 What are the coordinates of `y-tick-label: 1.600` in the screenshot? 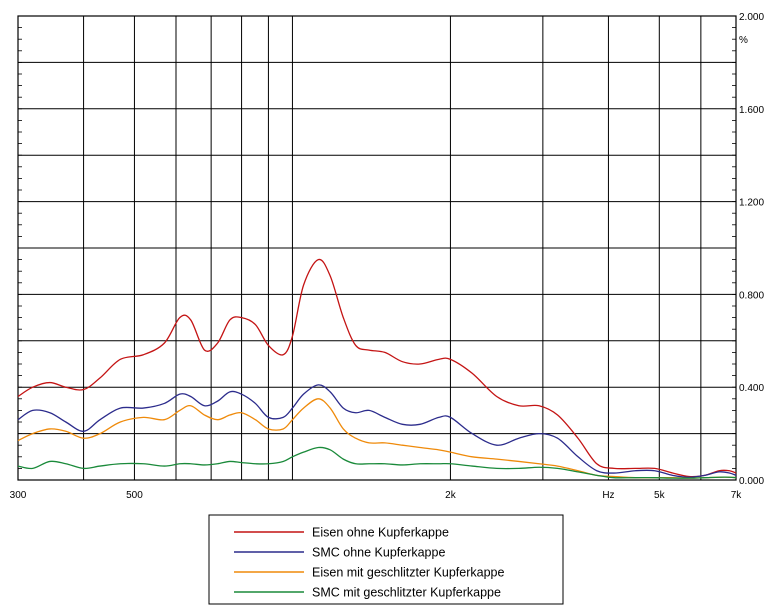 It's located at (751, 110).